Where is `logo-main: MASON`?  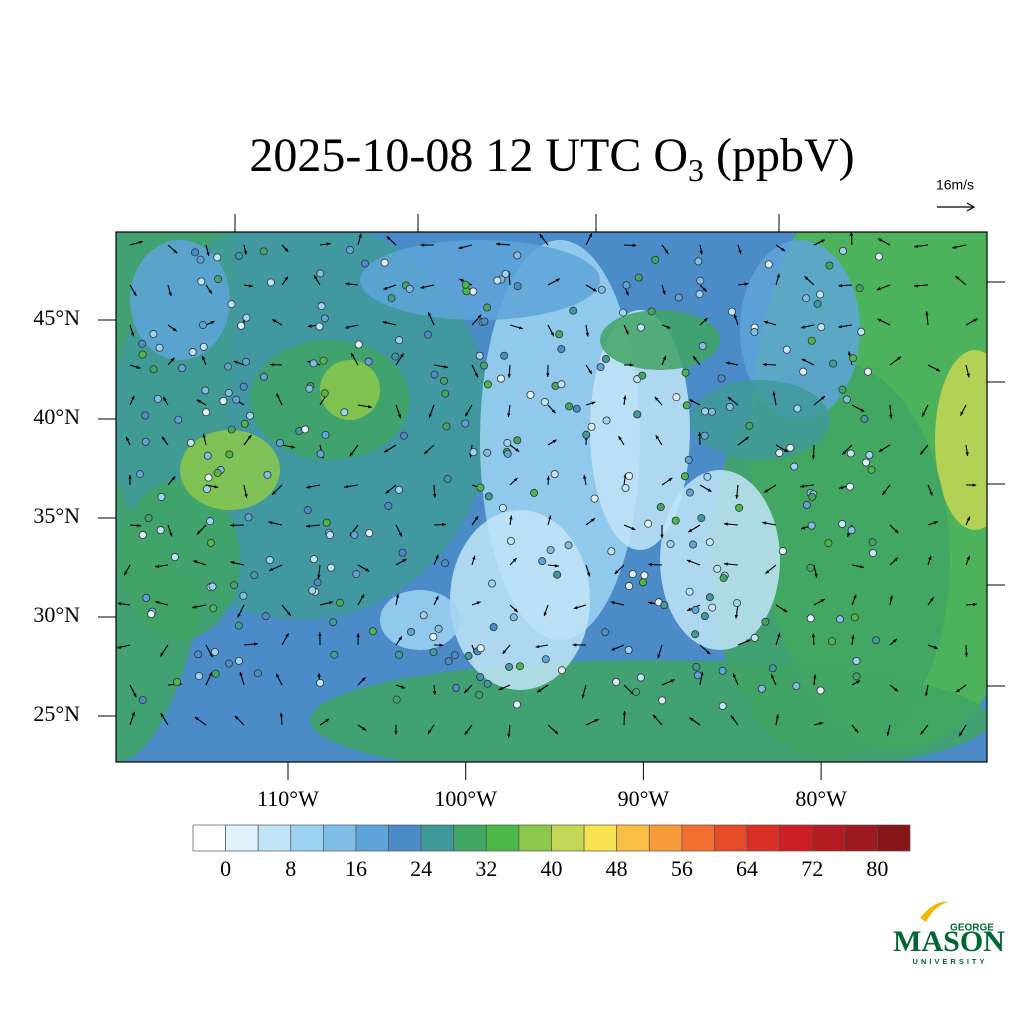
logo-main: MASON is located at coordinates (949, 941).